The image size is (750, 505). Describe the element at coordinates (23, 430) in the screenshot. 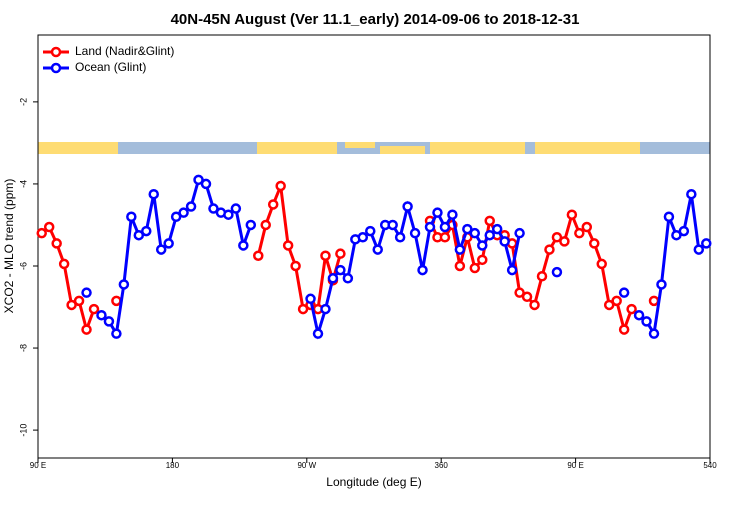

I see `y-tick-label: -10` at that location.